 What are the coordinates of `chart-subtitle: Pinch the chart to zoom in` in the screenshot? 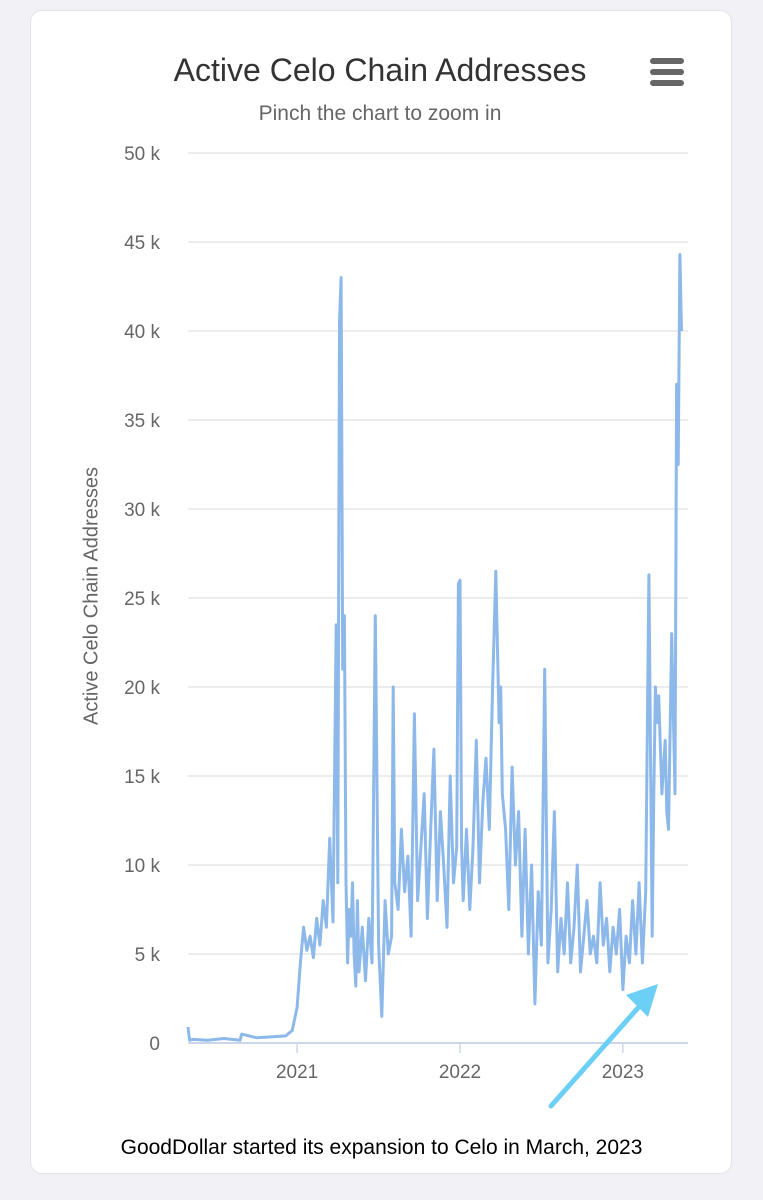 It's located at (380, 113).